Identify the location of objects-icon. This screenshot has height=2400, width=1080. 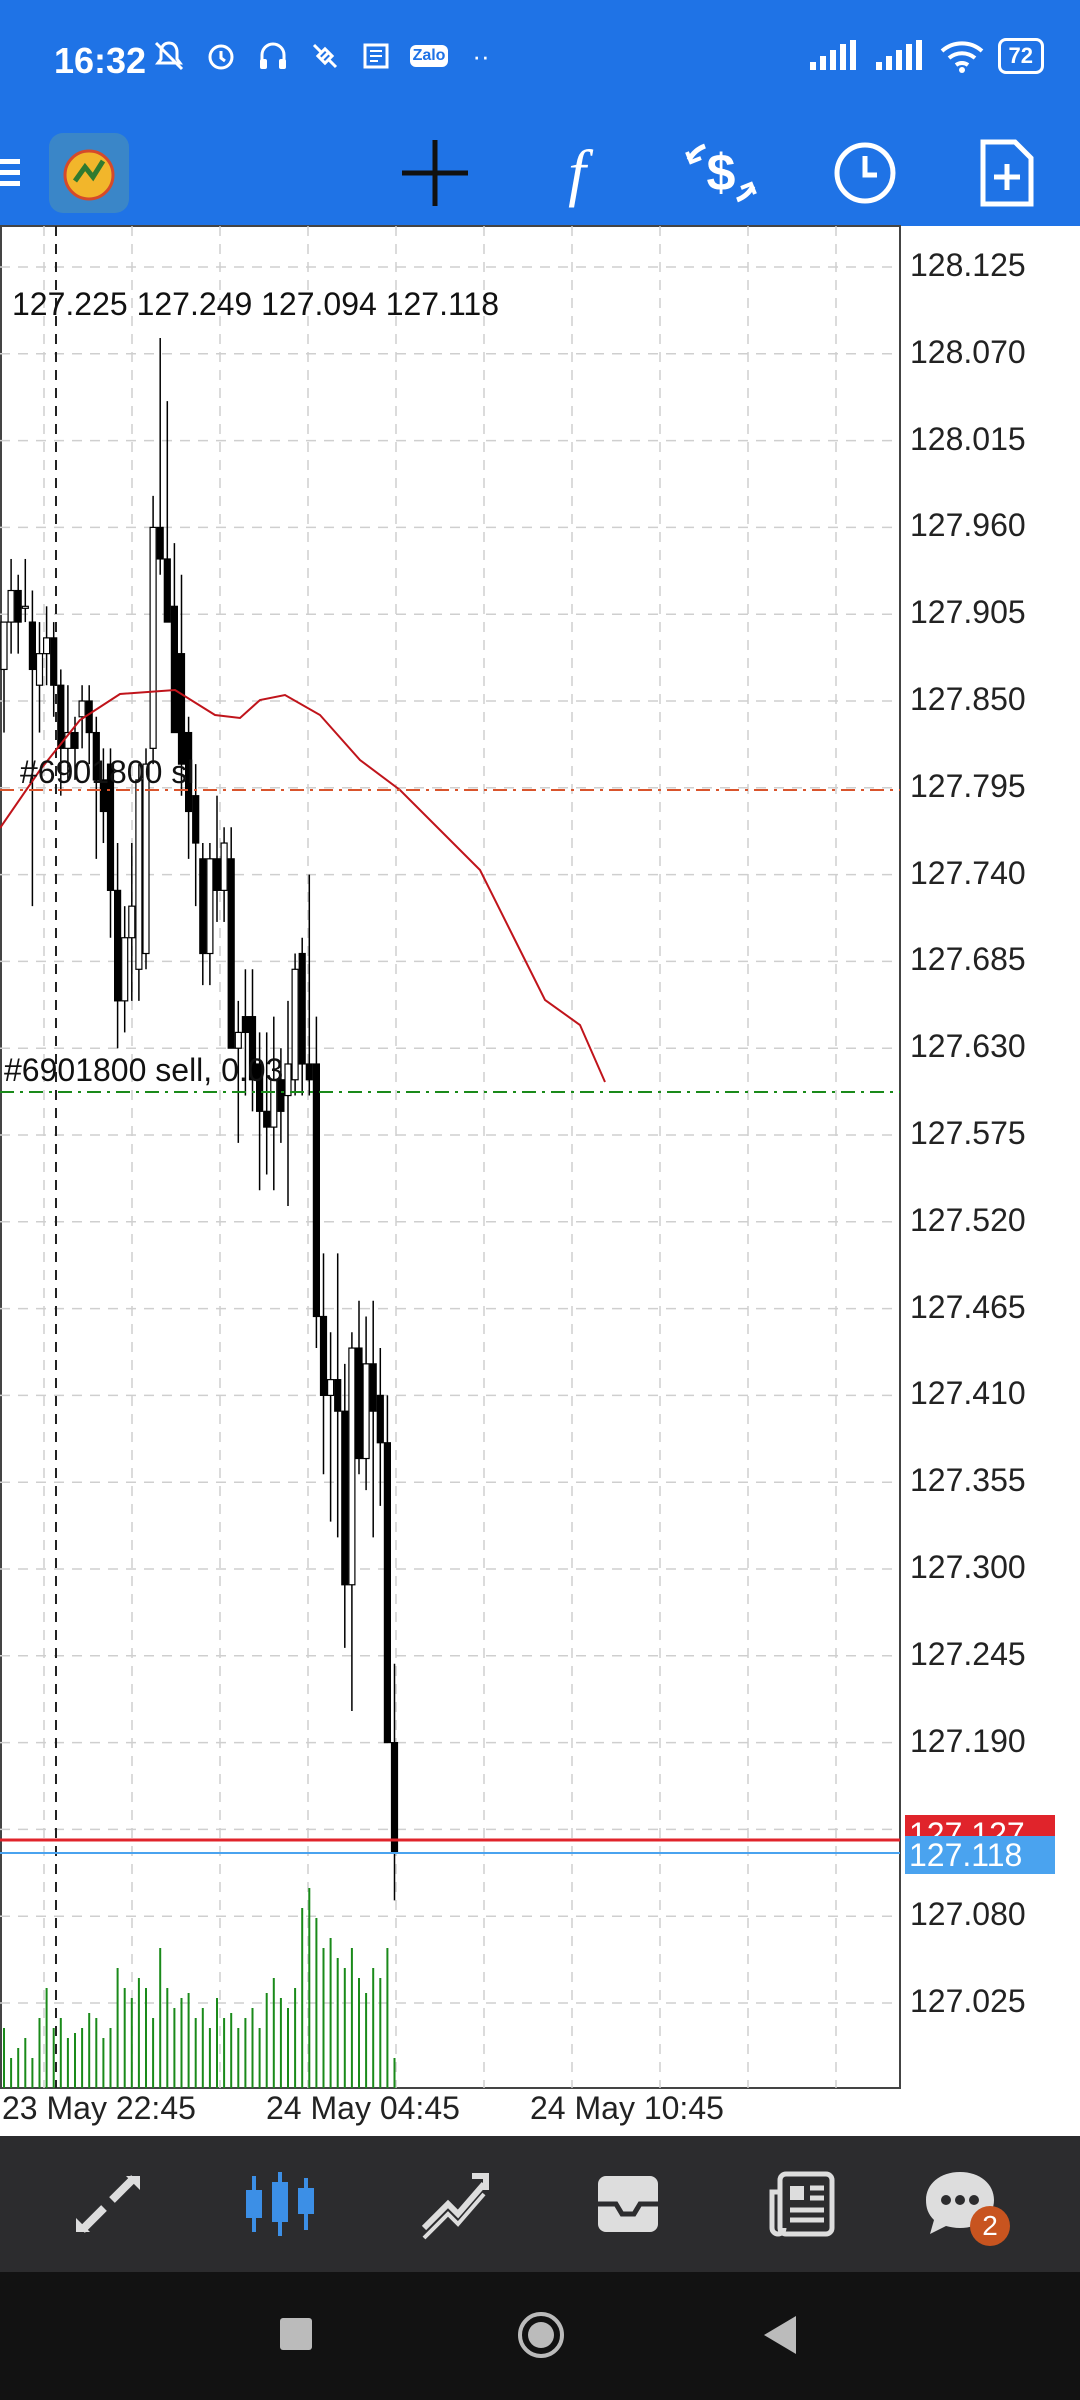
(1007, 173).